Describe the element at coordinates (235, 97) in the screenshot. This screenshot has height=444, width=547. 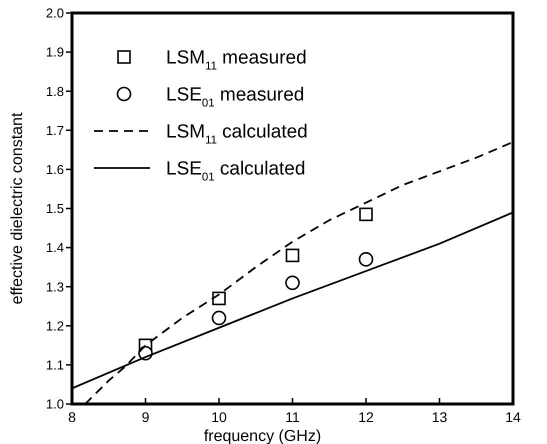
I see `legend-label: LSE$_{01}$ measured` at that location.